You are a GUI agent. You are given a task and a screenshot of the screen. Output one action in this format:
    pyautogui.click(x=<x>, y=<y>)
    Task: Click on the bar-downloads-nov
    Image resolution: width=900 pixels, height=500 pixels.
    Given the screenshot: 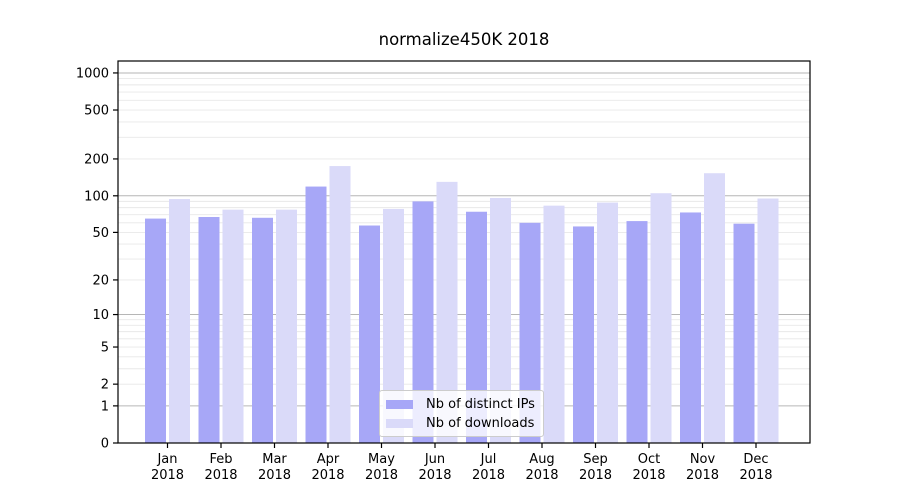 What is the action you would take?
    pyautogui.click(x=714, y=308)
    